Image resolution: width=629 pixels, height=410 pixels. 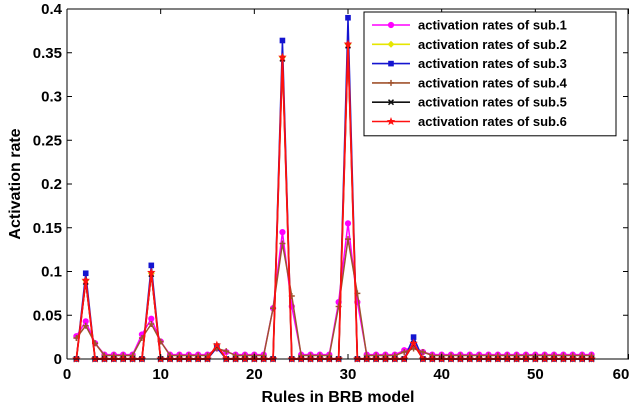 What do you see at coordinates (441, 374) in the screenshot?
I see `x-tick-label: 40` at bounding box center [441, 374].